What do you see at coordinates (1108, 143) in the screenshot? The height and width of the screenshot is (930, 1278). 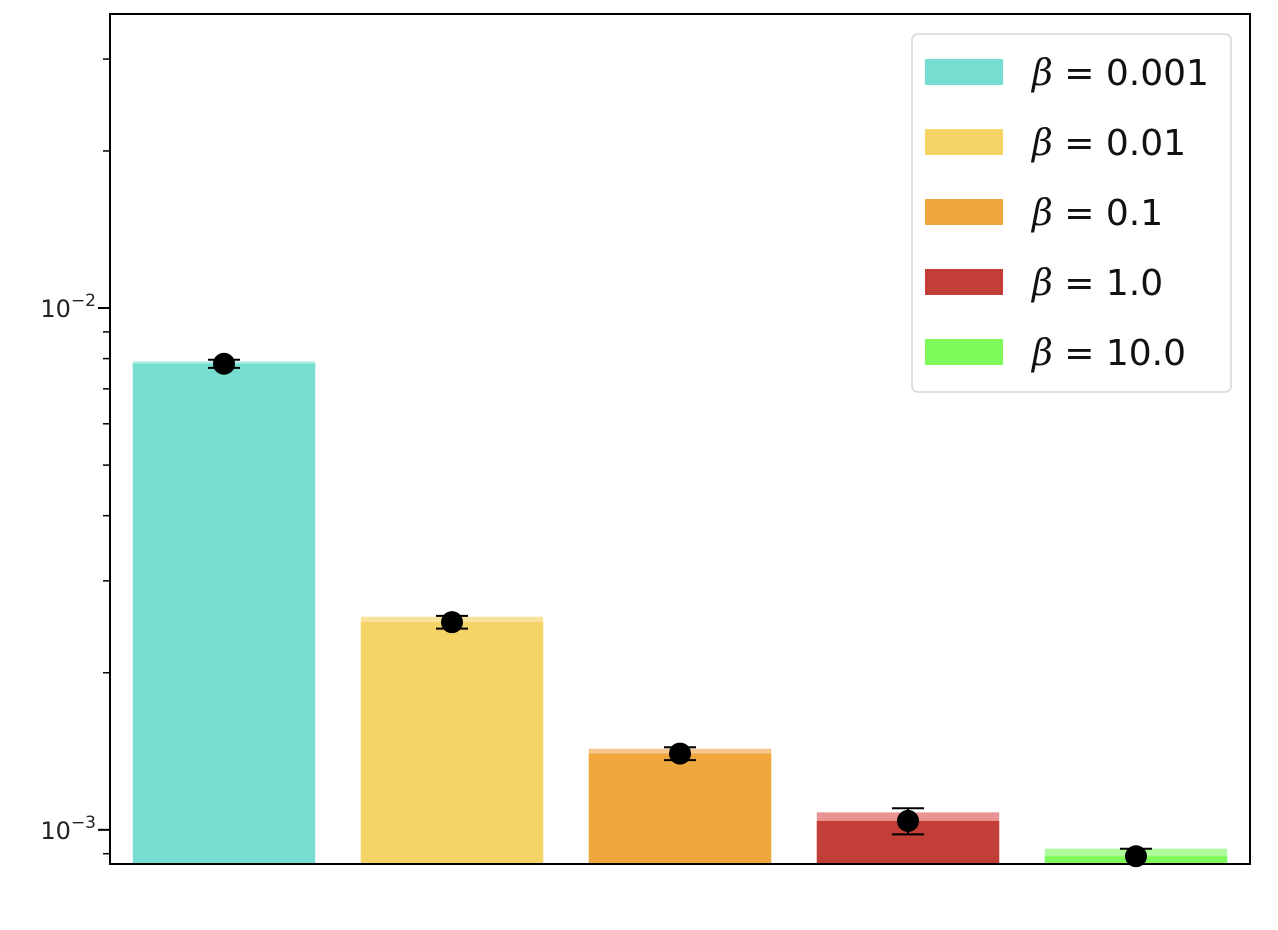 I see `legend-label-1: β = 0.01` at bounding box center [1108, 143].